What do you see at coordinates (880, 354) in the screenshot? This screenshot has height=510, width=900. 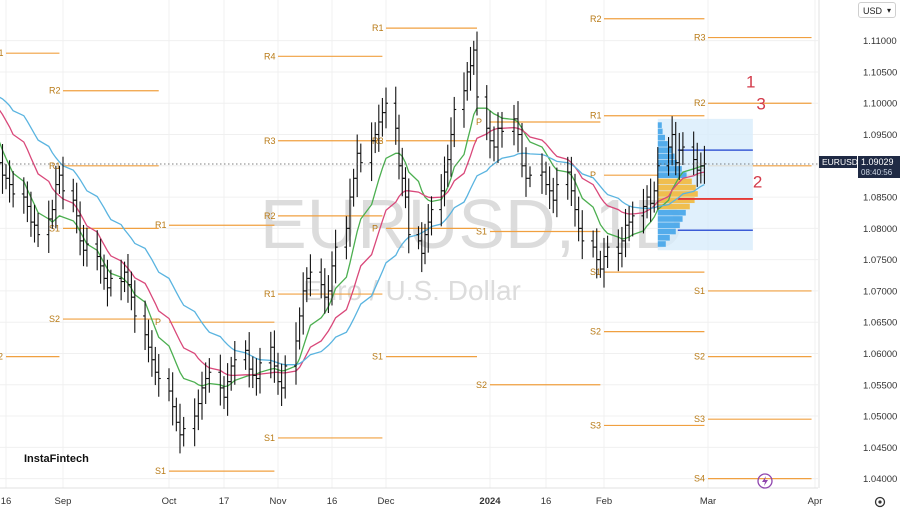 I see `price-tick-label: 1.06000` at bounding box center [880, 354].